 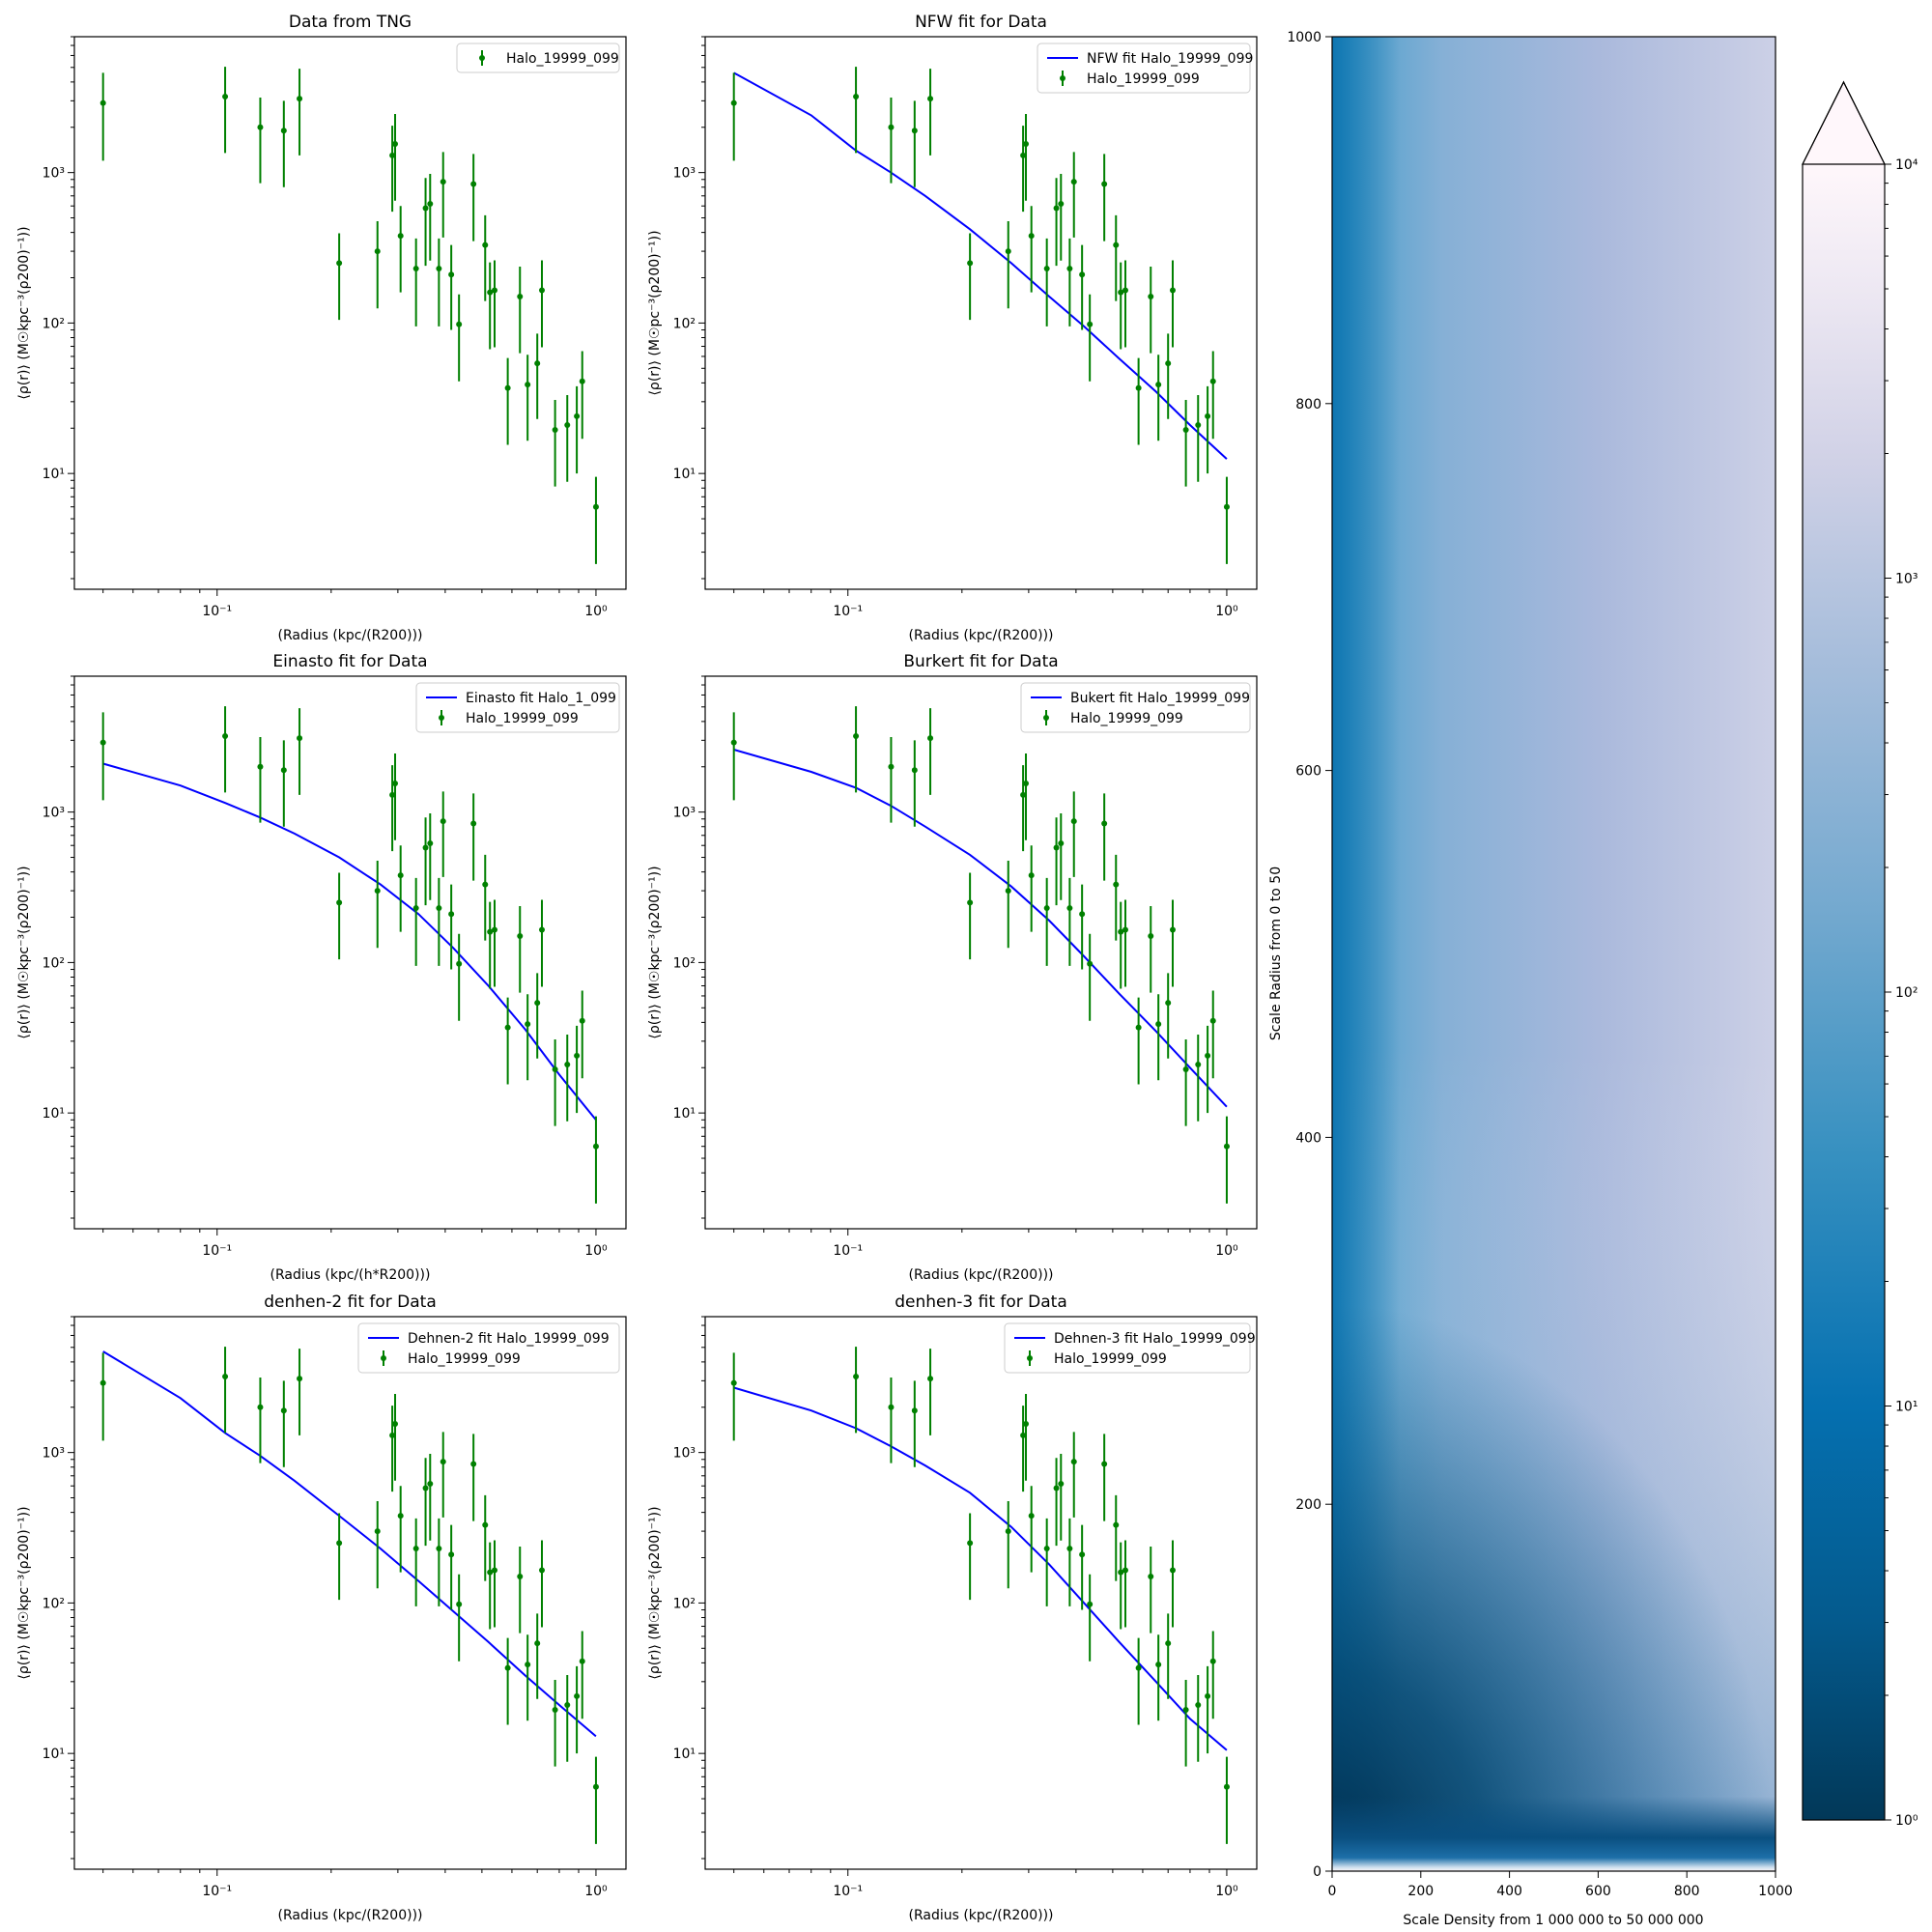 I want to click on heatmap-ylabel: Scale Radius from 0 to 50, so click(x=1276, y=953).